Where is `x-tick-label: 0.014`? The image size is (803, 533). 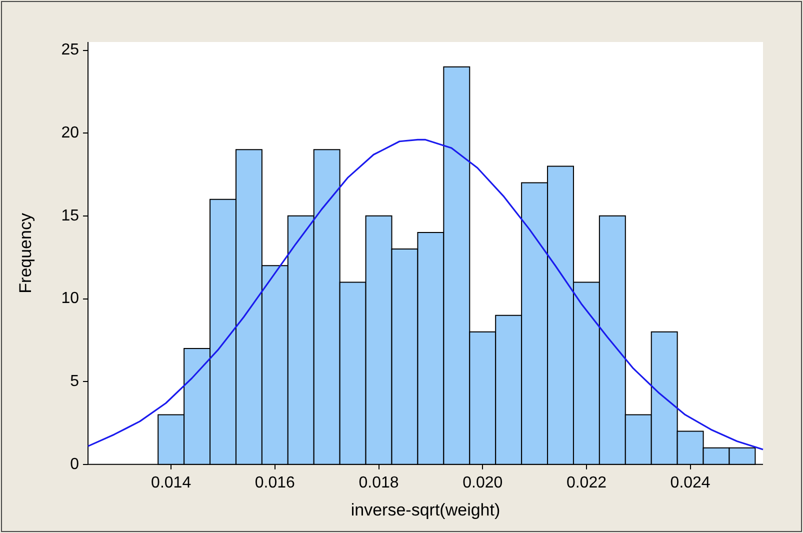 x-tick-label: 0.014 is located at coordinates (171, 483).